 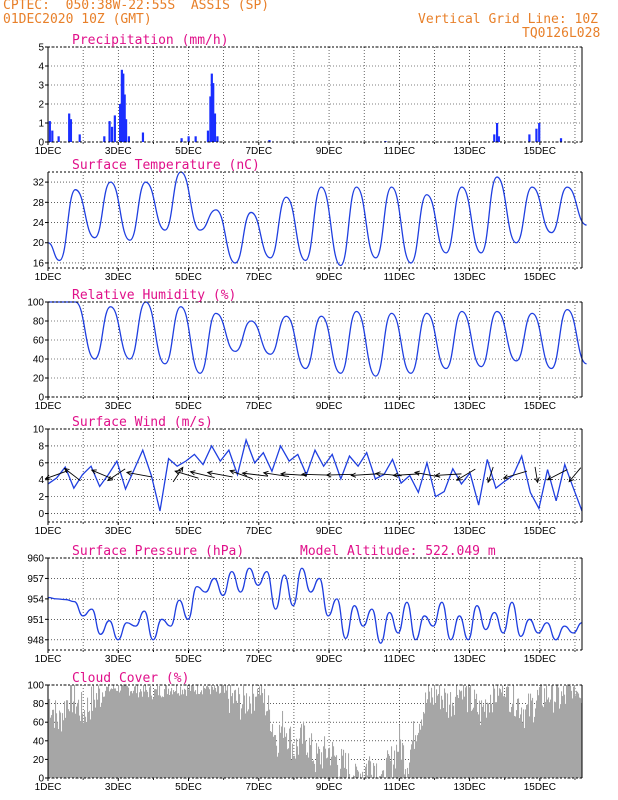 What do you see at coordinates (561, 33) in the screenshot?
I see `header-code: TQ0126L028` at bounding box center [561, 33].